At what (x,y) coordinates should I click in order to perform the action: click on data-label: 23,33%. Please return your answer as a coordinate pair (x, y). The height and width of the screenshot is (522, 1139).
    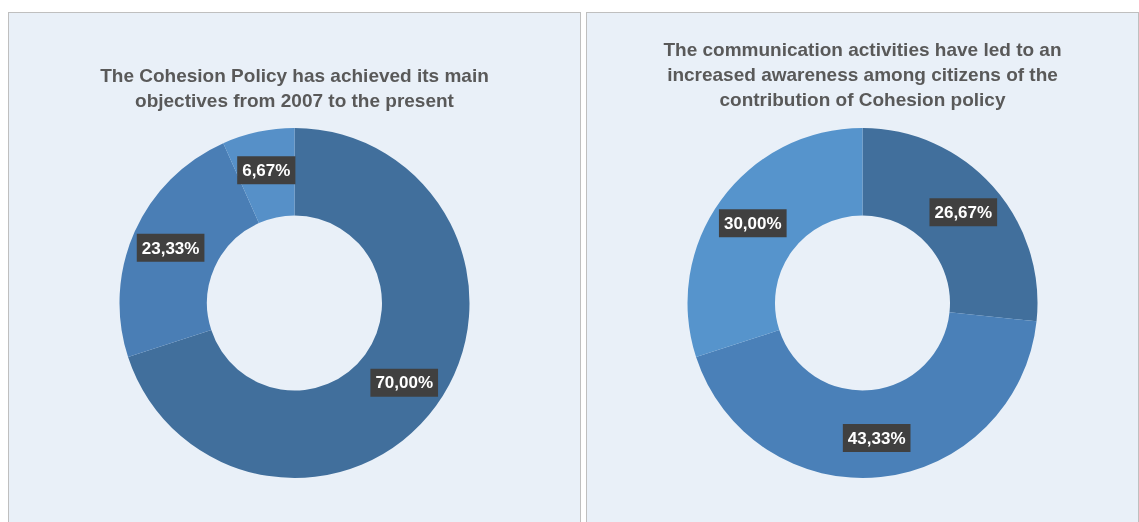
    Looking at the image, I should click on (170, 248).